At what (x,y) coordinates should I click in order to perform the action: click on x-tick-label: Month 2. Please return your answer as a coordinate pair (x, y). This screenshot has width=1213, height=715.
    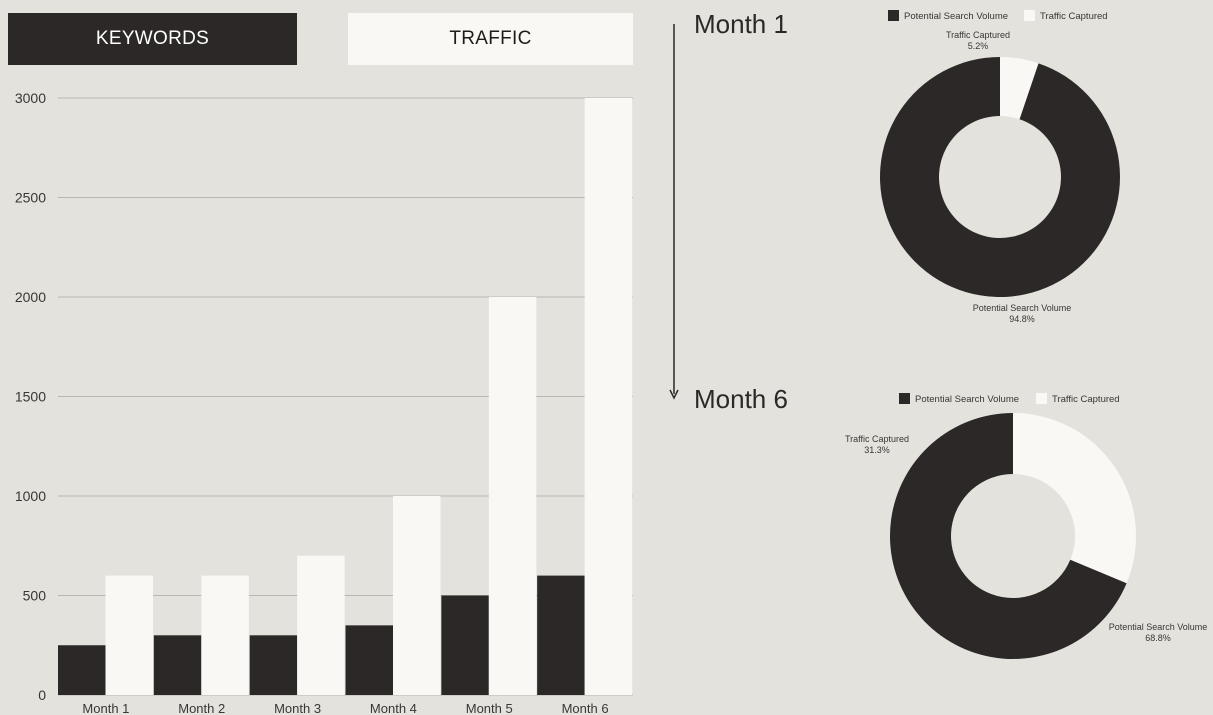
    Looking at the image, I should click on (201, 708).